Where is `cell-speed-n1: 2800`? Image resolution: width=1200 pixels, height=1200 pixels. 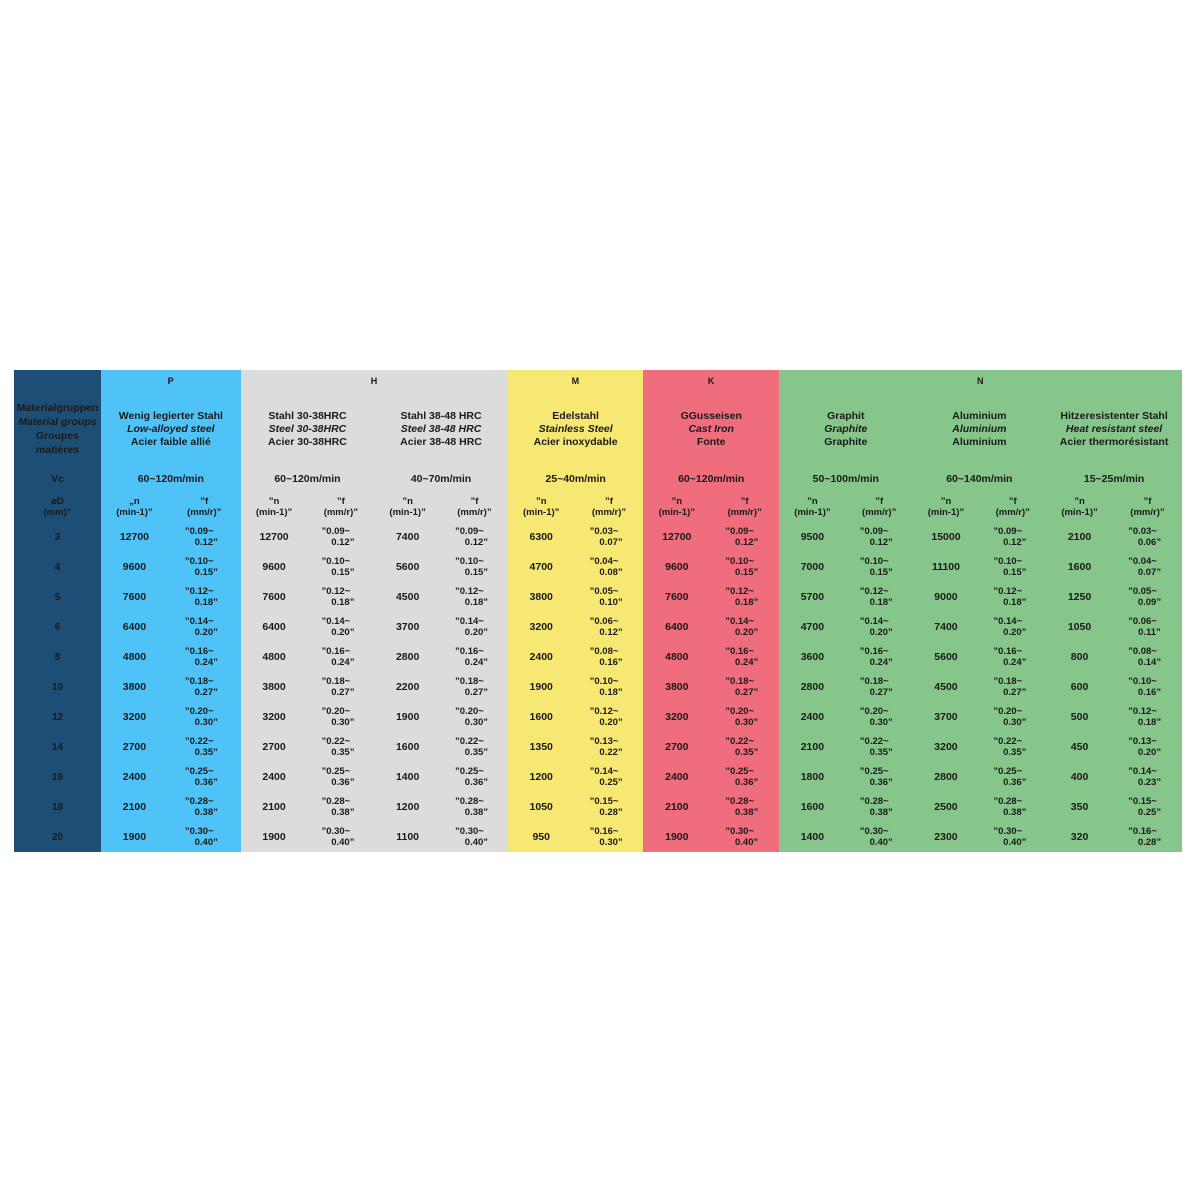 cell-speed-n1: 2800 is located at coordinates (812, 687).